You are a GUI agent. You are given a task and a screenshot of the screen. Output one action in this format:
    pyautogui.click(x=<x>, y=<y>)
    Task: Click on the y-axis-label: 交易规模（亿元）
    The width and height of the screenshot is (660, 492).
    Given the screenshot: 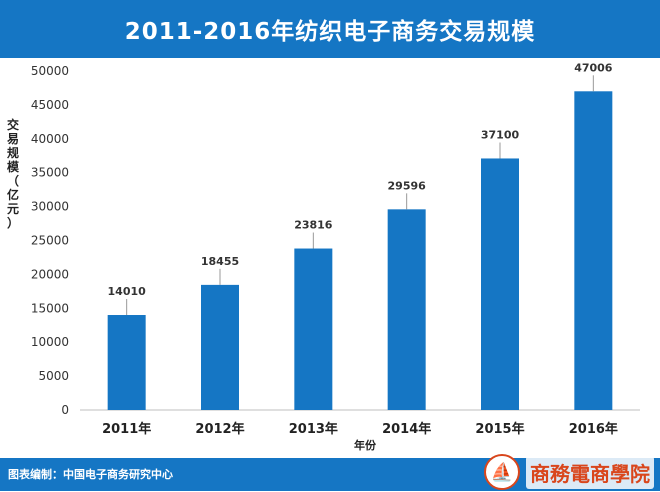 What is the action you would take?
    pyautogui.click(x=13, y=174)
    